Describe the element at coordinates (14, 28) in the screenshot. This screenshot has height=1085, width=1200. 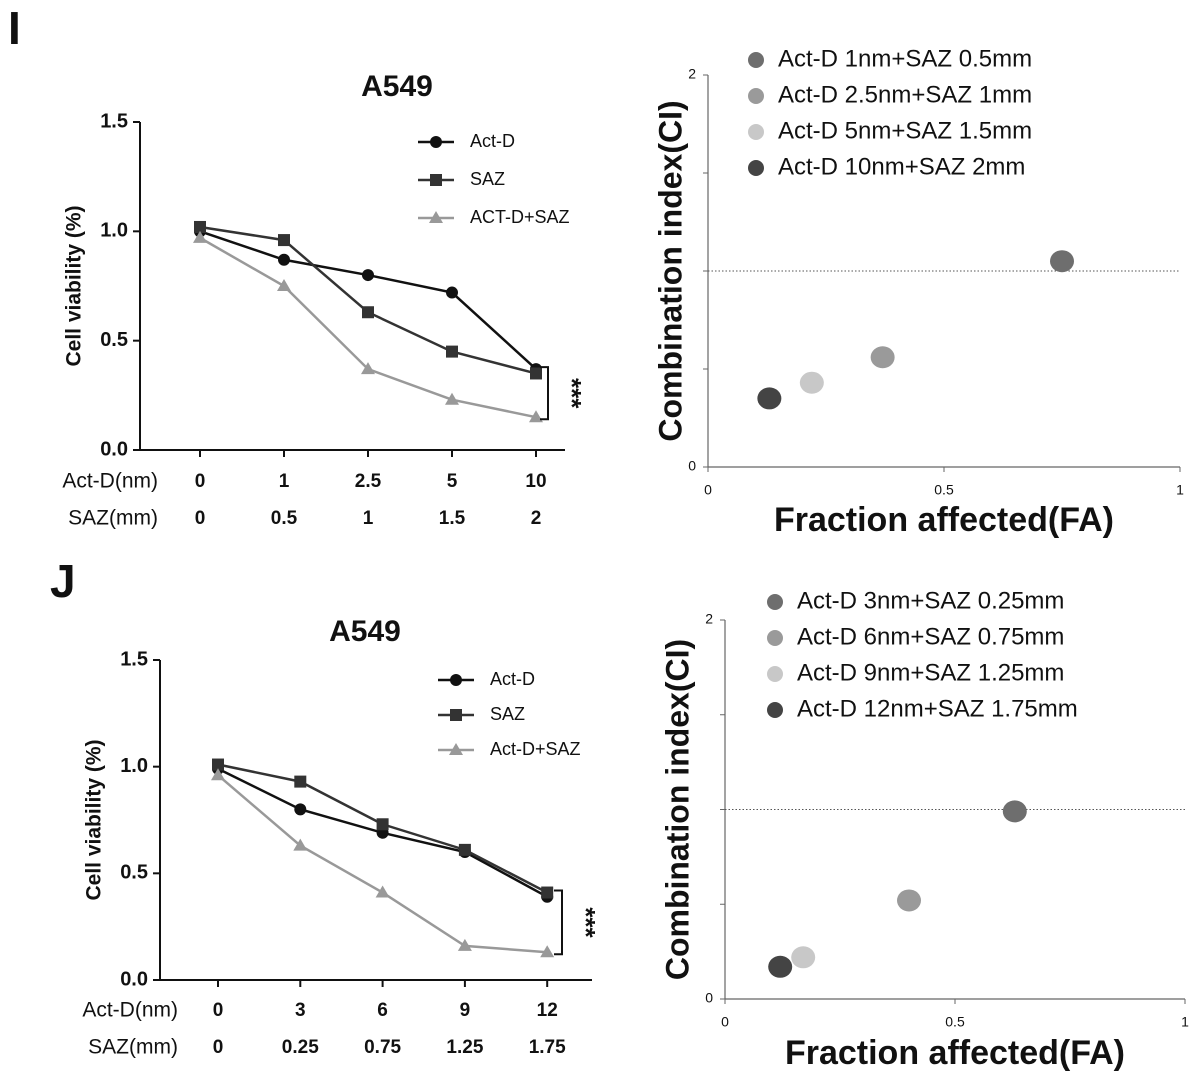
I see `panel-label: I` at that location.